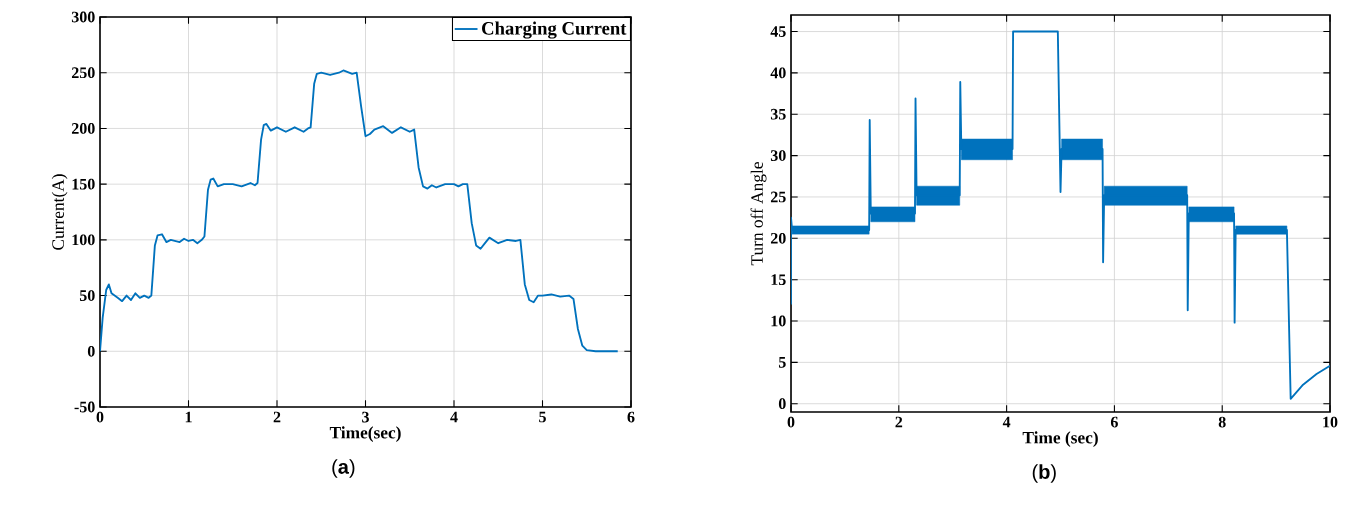 The image size is (1369, 521). What do you see at coordinates (83, 17) in the screenshot?
I see `y-tick-label: 300` at bounding box center [83, 17].